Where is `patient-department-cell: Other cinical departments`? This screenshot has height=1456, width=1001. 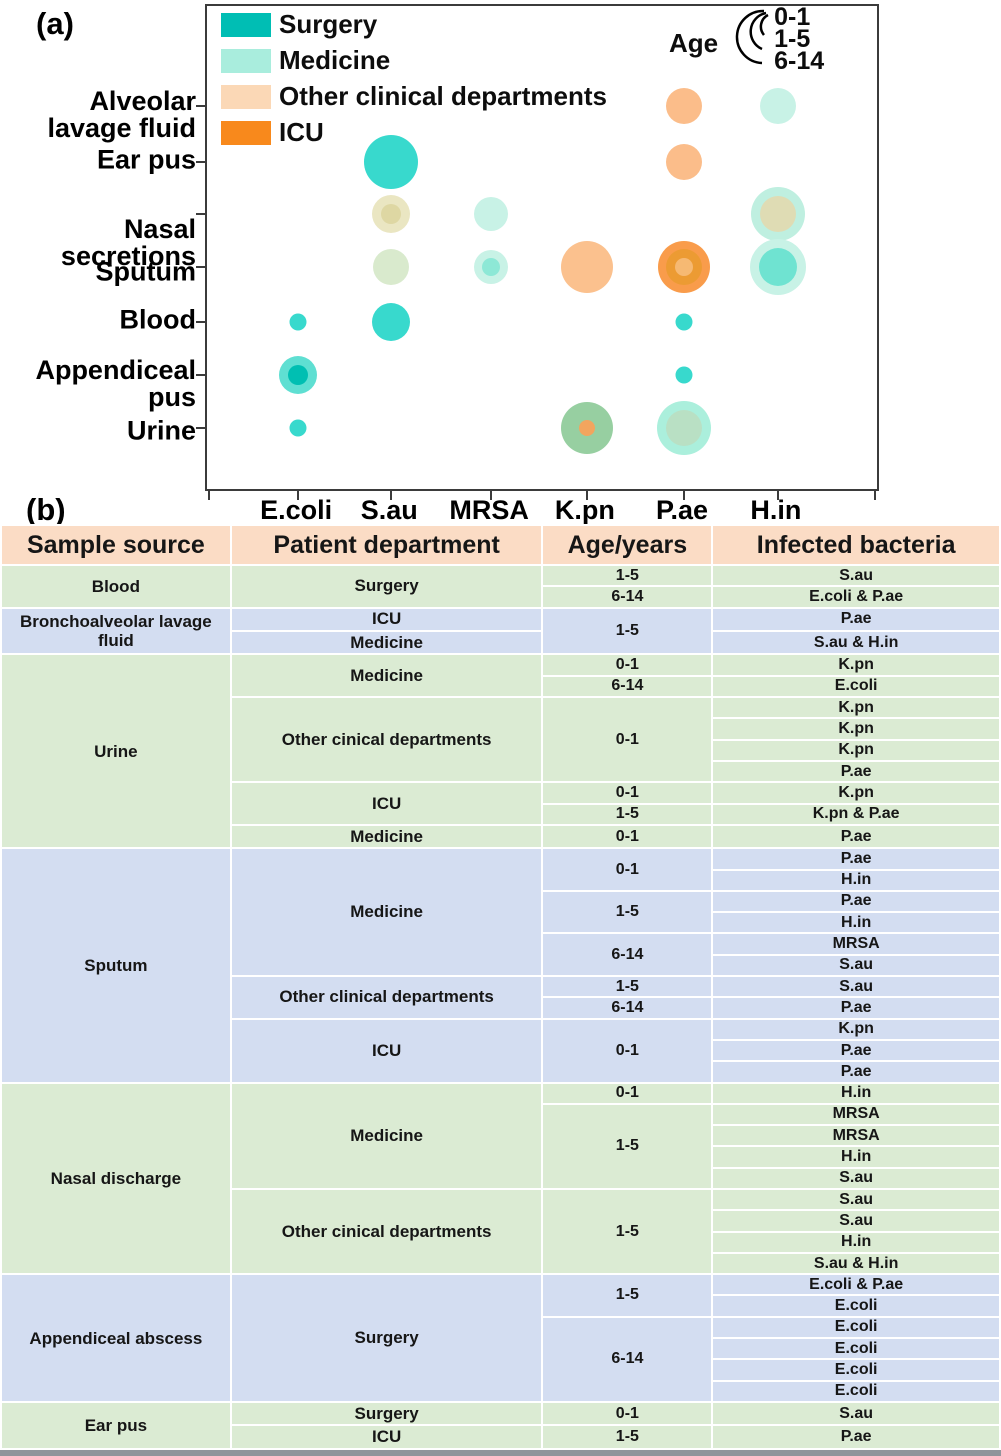
patient-department-cell: Other cinical departments is located at coordinates (386, 740).